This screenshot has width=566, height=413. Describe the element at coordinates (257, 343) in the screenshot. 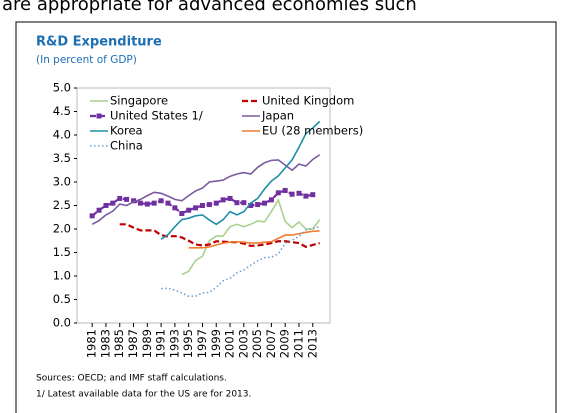

I see `x-tick-label: 2005` at that location.